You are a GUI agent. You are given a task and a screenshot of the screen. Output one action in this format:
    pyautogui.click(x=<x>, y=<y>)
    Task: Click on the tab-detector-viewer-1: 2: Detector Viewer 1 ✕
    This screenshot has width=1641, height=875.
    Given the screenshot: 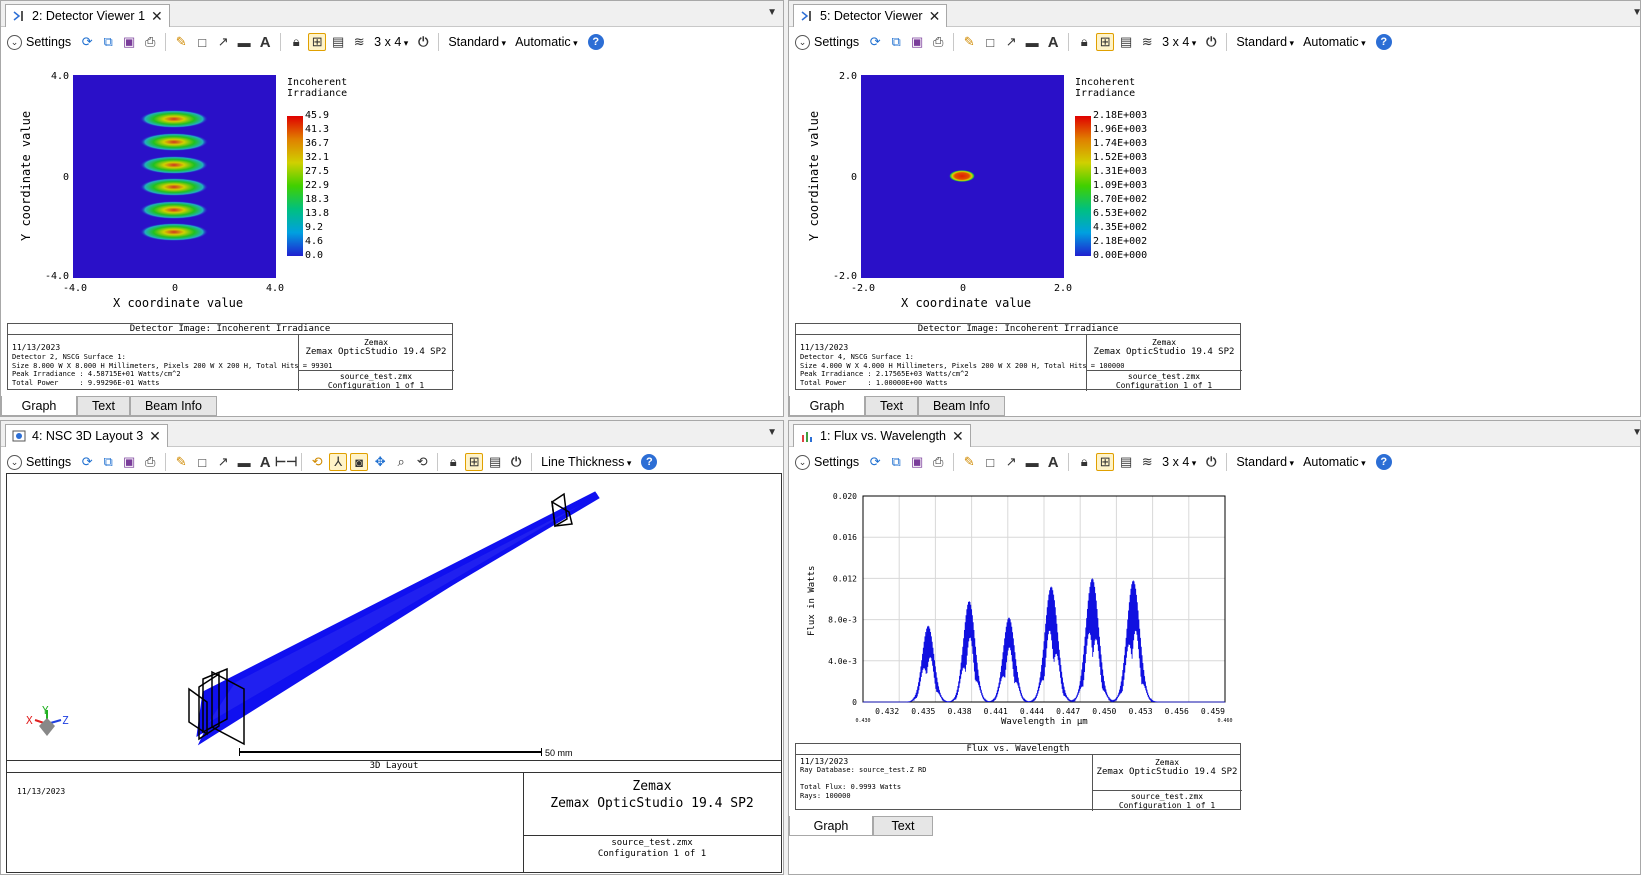 What is the action you would take?
    pyautogui.click(x=87, y=15)
    